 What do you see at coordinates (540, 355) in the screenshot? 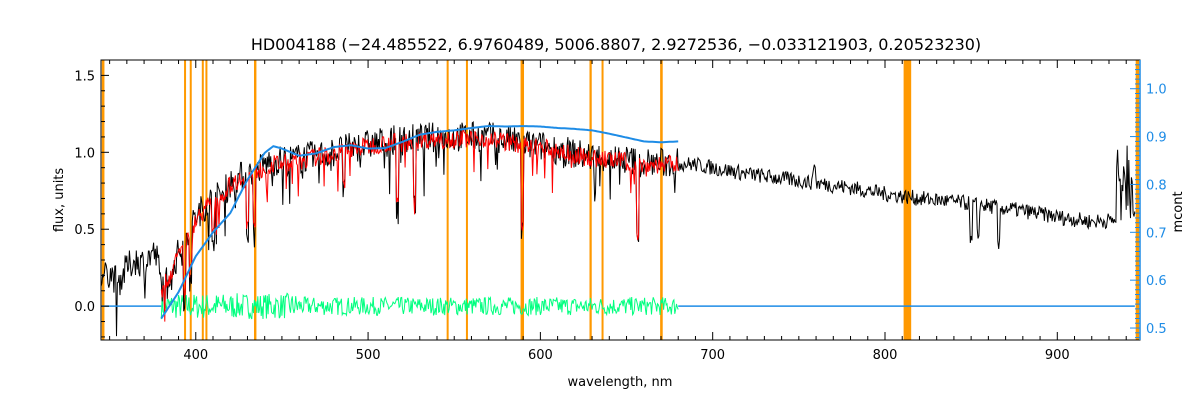
I see `x-tick-label-600: 600` at bounding box center [540, 355].